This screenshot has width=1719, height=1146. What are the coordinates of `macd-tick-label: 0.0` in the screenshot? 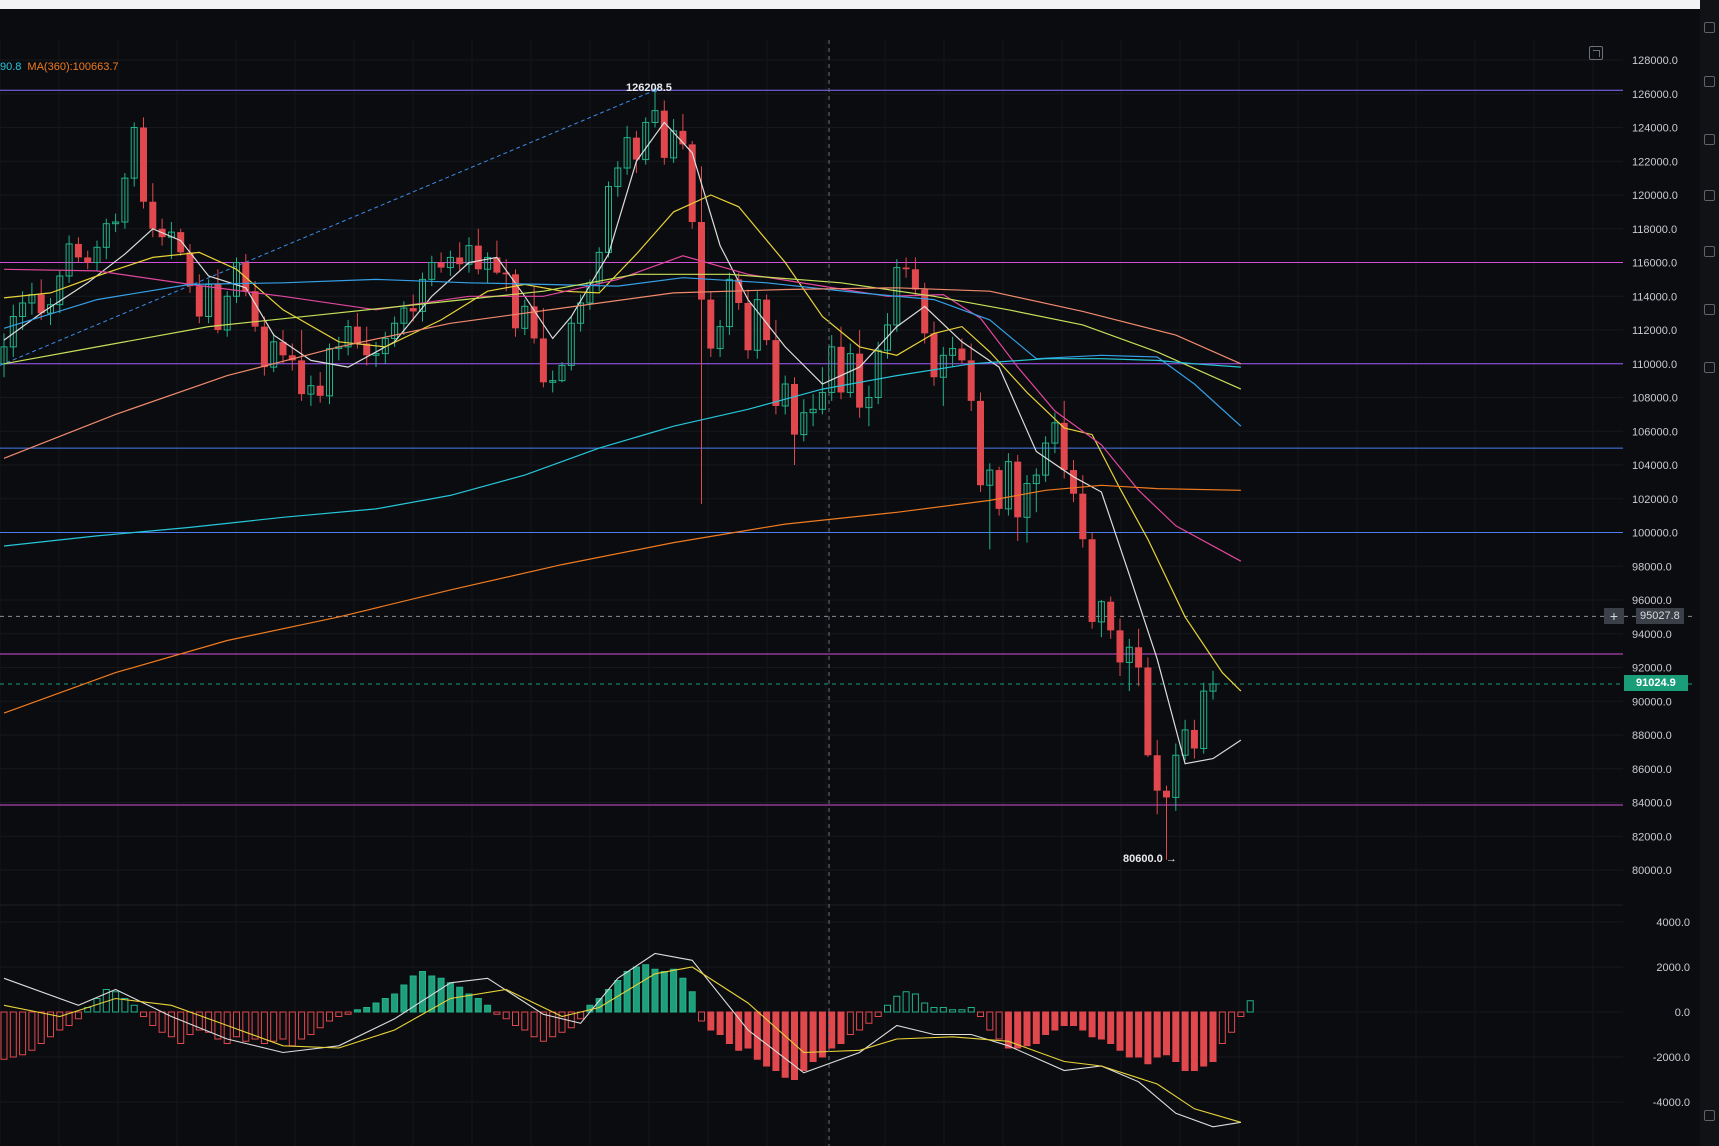 It's located at (1682, 1013).